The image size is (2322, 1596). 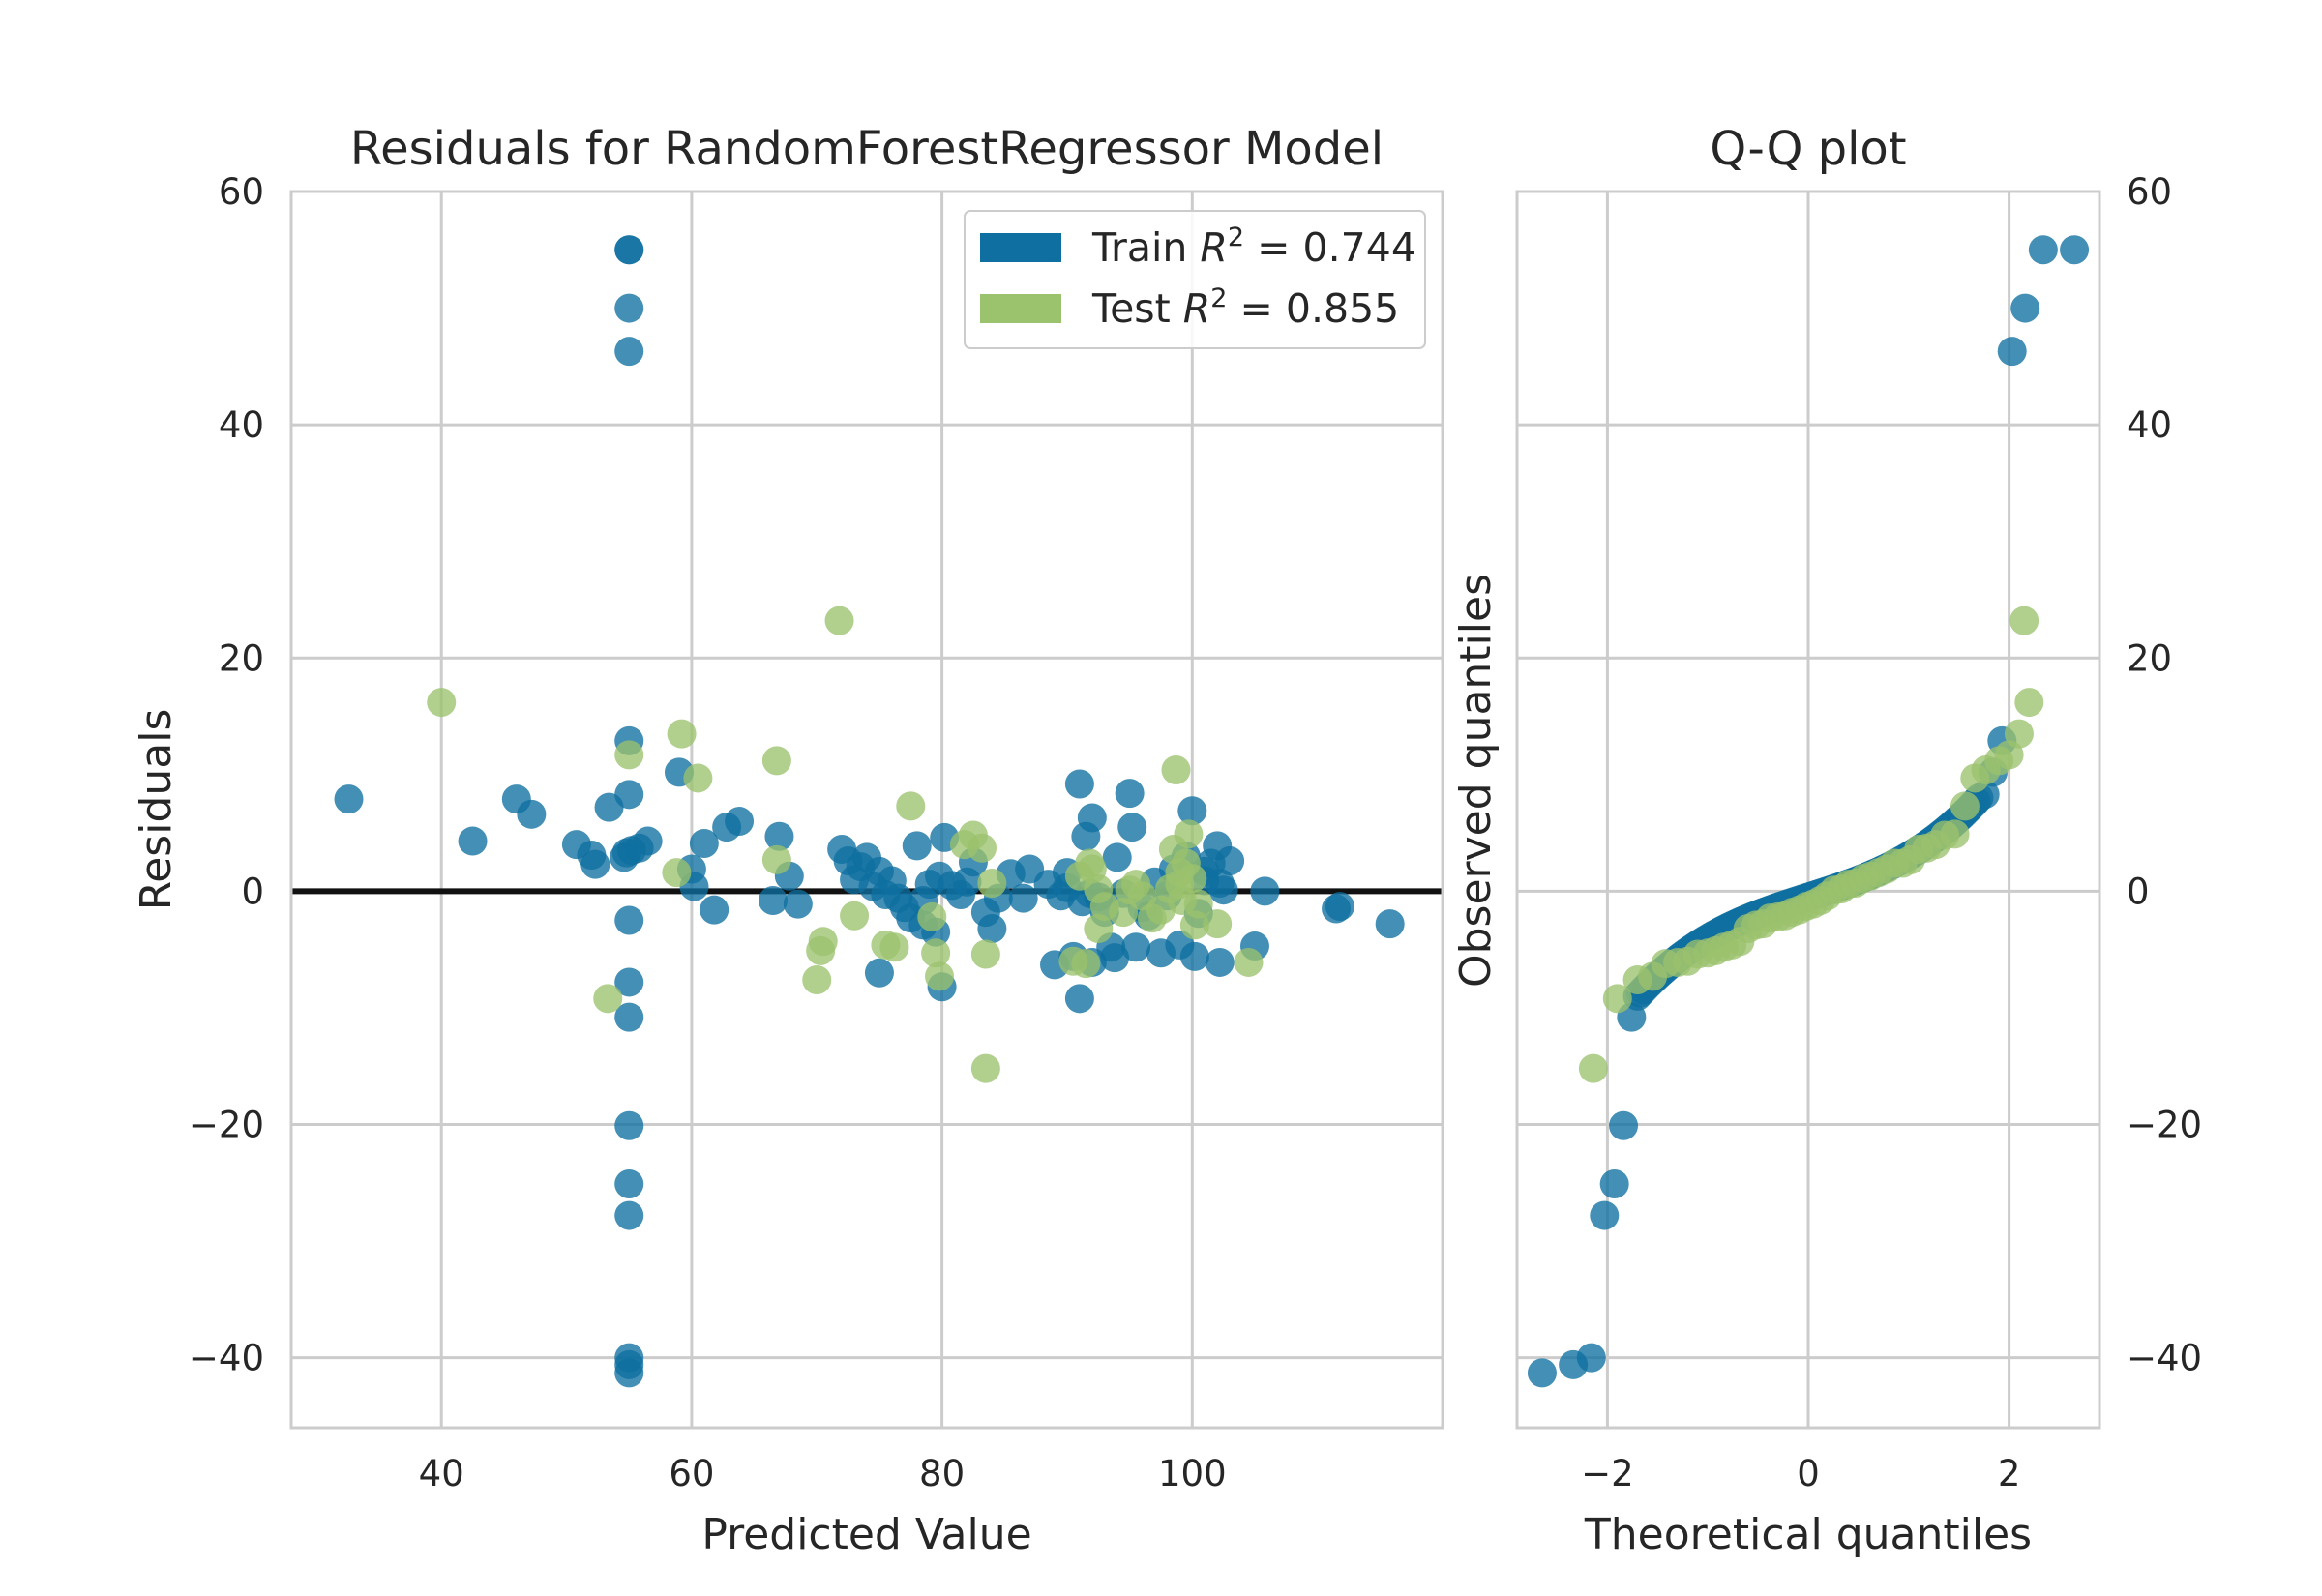 I want to click on qq-x-tick-labels: −2 0 2, so click(x=1800, y=1473).